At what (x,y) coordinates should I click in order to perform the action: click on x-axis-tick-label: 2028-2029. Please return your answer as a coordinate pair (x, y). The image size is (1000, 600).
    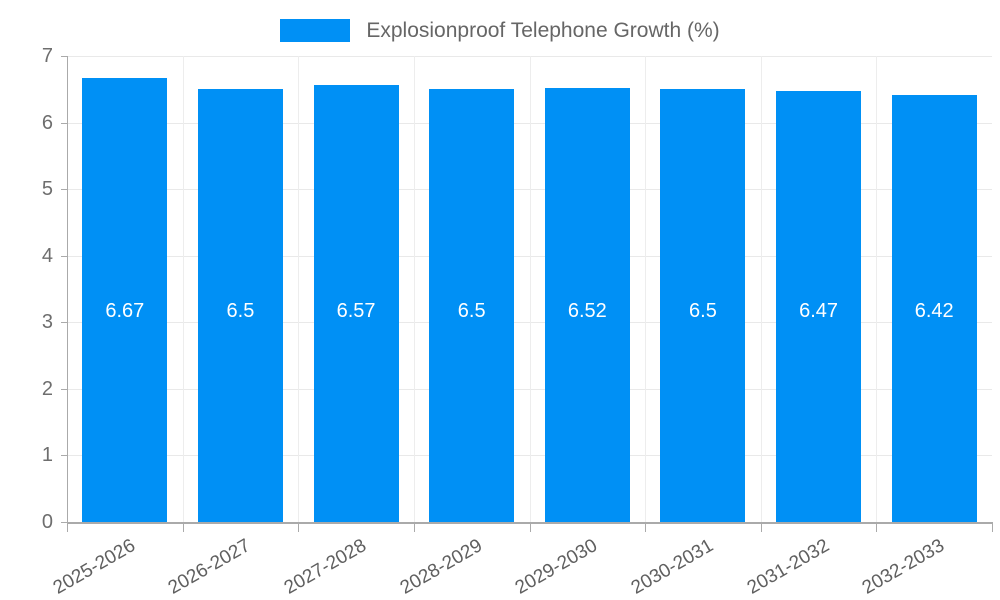
    Looking at the image, I should click on (441, 567).